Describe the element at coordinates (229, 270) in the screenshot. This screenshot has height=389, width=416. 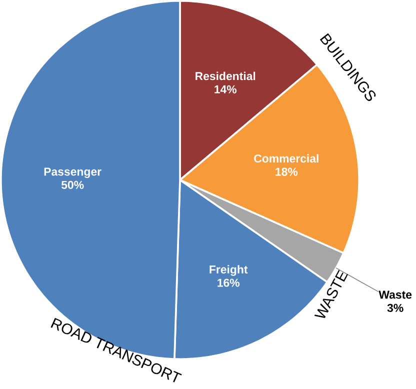
I see `slice-label: Freight` at that location.